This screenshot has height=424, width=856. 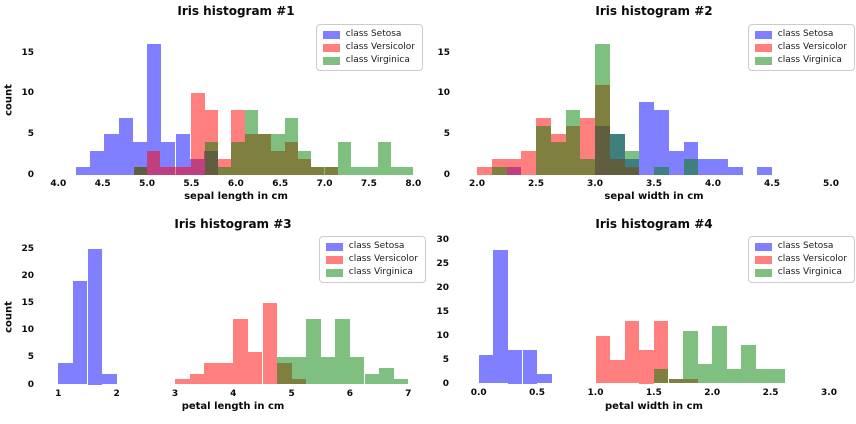 I want to click on legend-swatch-versicolor, so click(x=763, y=259).